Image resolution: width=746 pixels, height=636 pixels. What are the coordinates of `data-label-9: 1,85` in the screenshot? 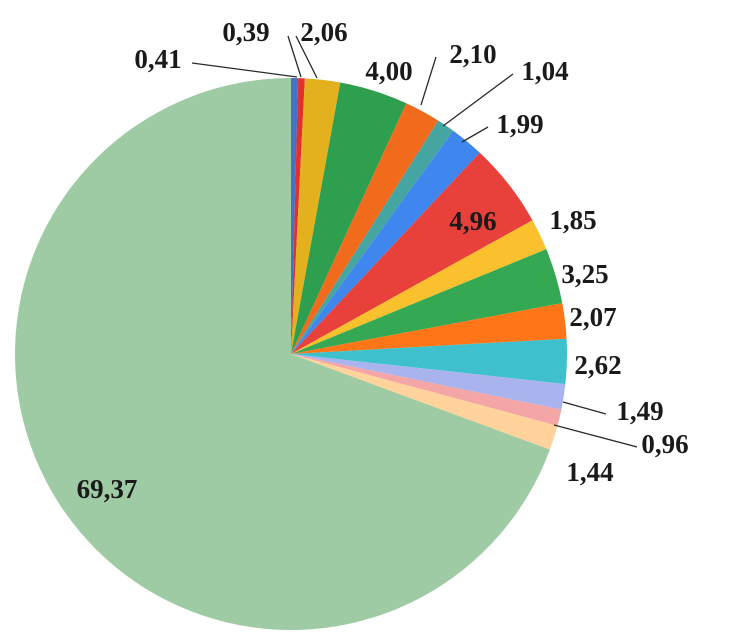 It's located at (572, 220).